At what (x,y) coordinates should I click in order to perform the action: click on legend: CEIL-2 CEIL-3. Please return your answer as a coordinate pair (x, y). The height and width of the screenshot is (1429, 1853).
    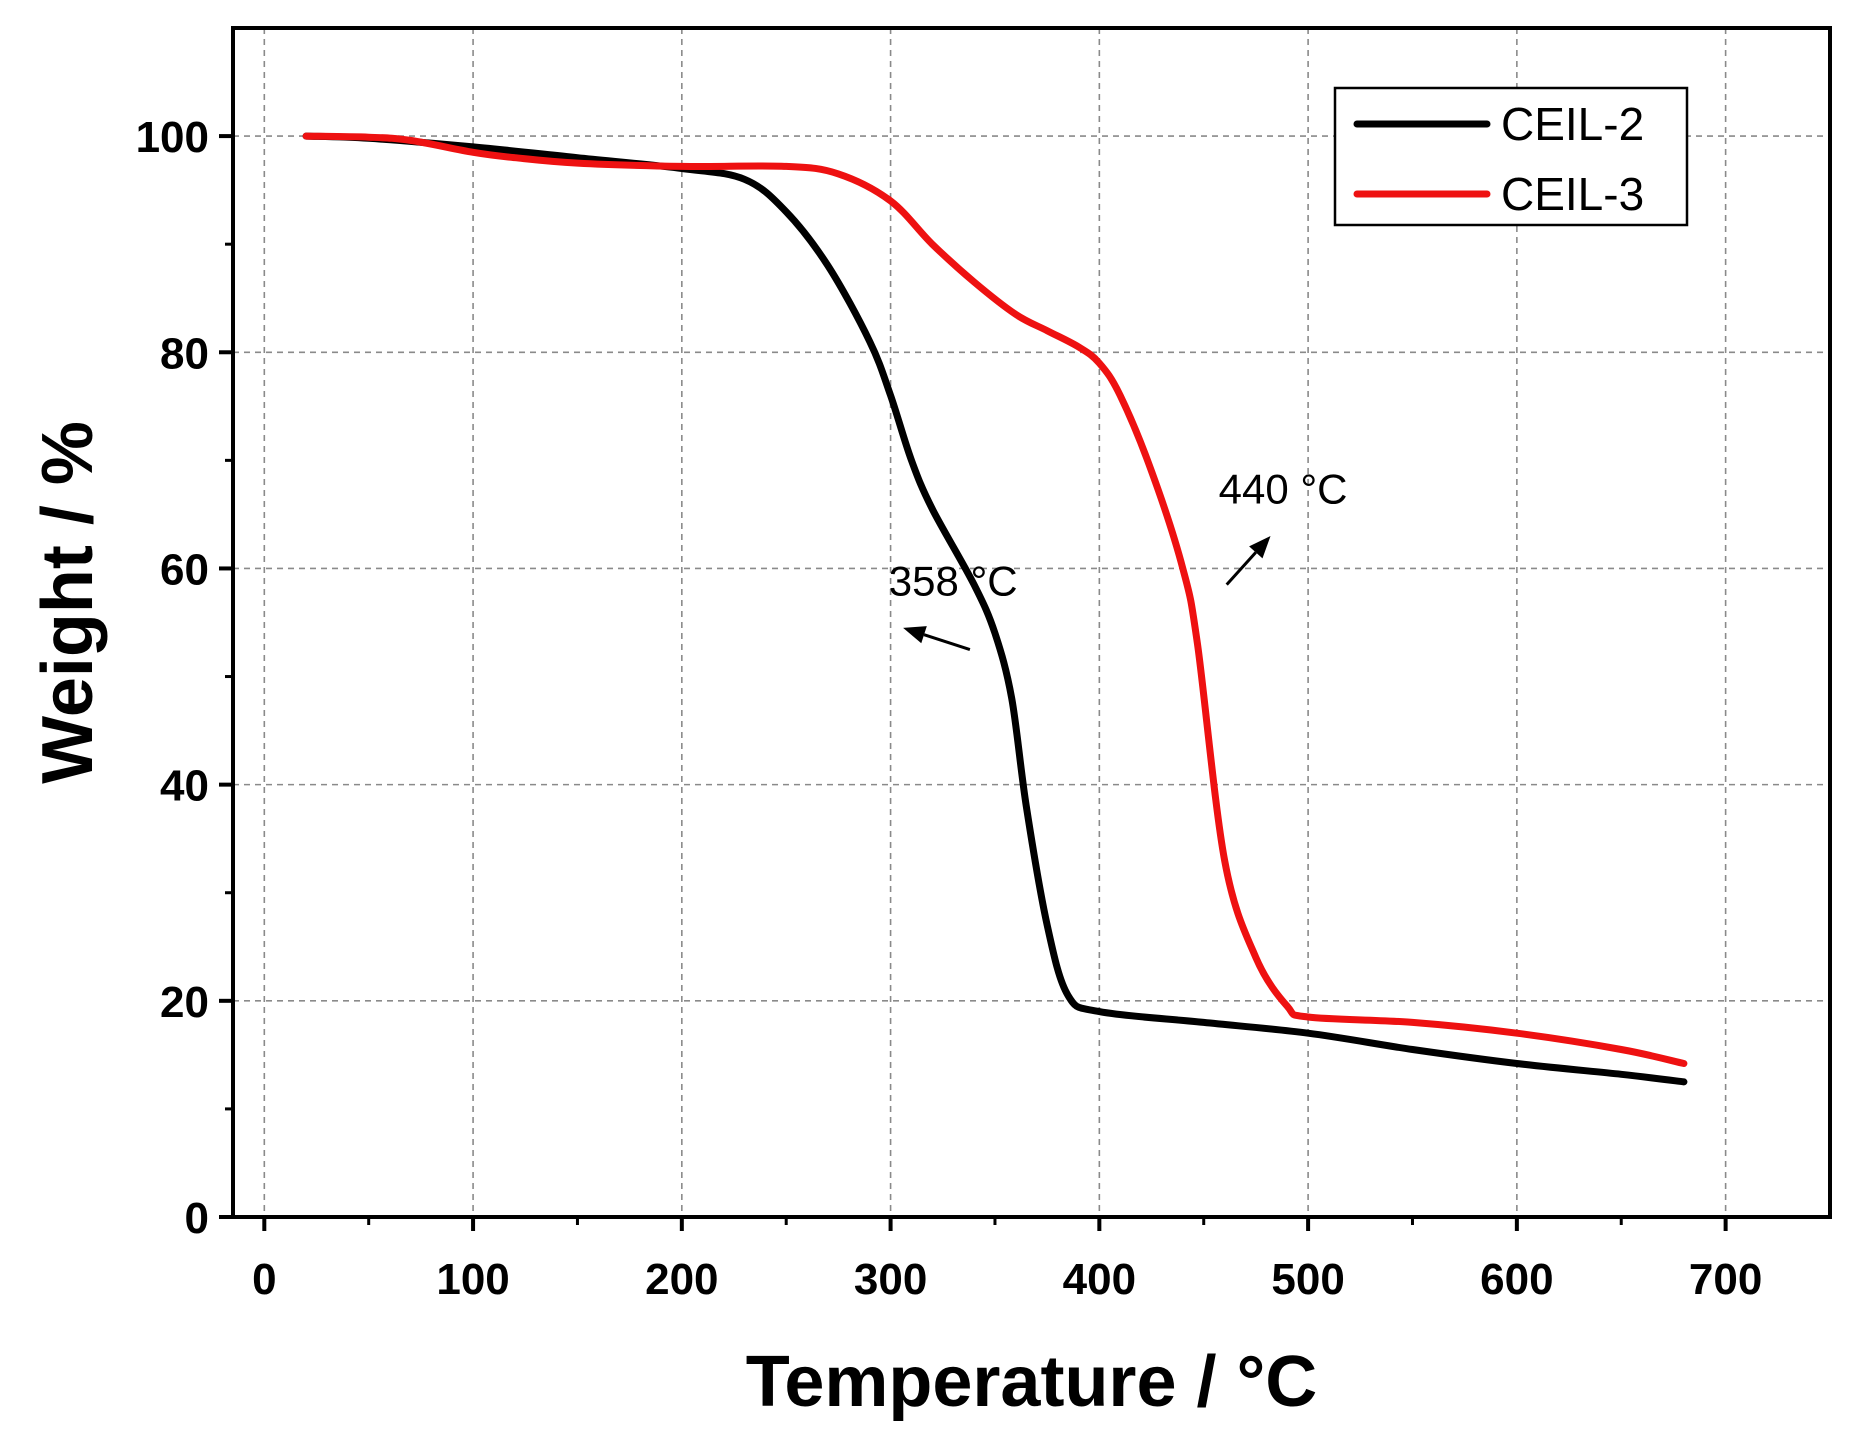
    Looking at the image, I should click on (1511, 156).